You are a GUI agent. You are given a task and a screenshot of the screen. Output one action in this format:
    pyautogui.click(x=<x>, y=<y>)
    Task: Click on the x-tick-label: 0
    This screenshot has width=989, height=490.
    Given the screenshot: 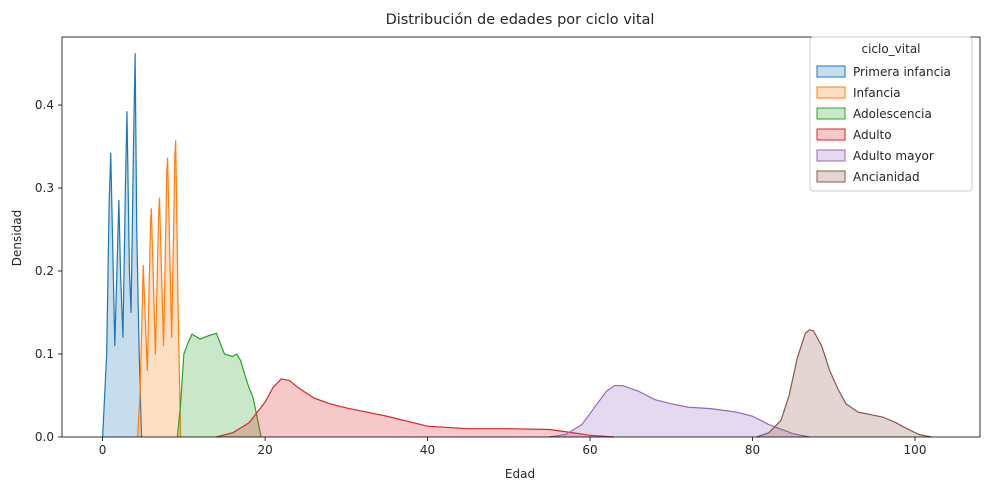 What is the action you would take?
    pyautogui.click(x=103, y=450)
    